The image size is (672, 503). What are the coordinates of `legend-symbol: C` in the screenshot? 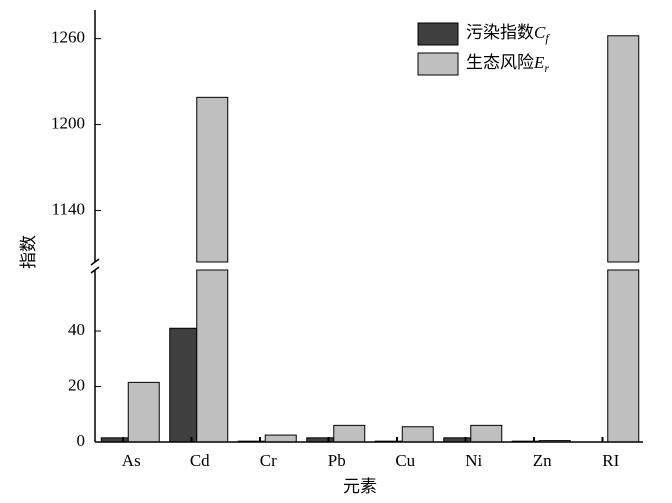 It's located at (540, 32).